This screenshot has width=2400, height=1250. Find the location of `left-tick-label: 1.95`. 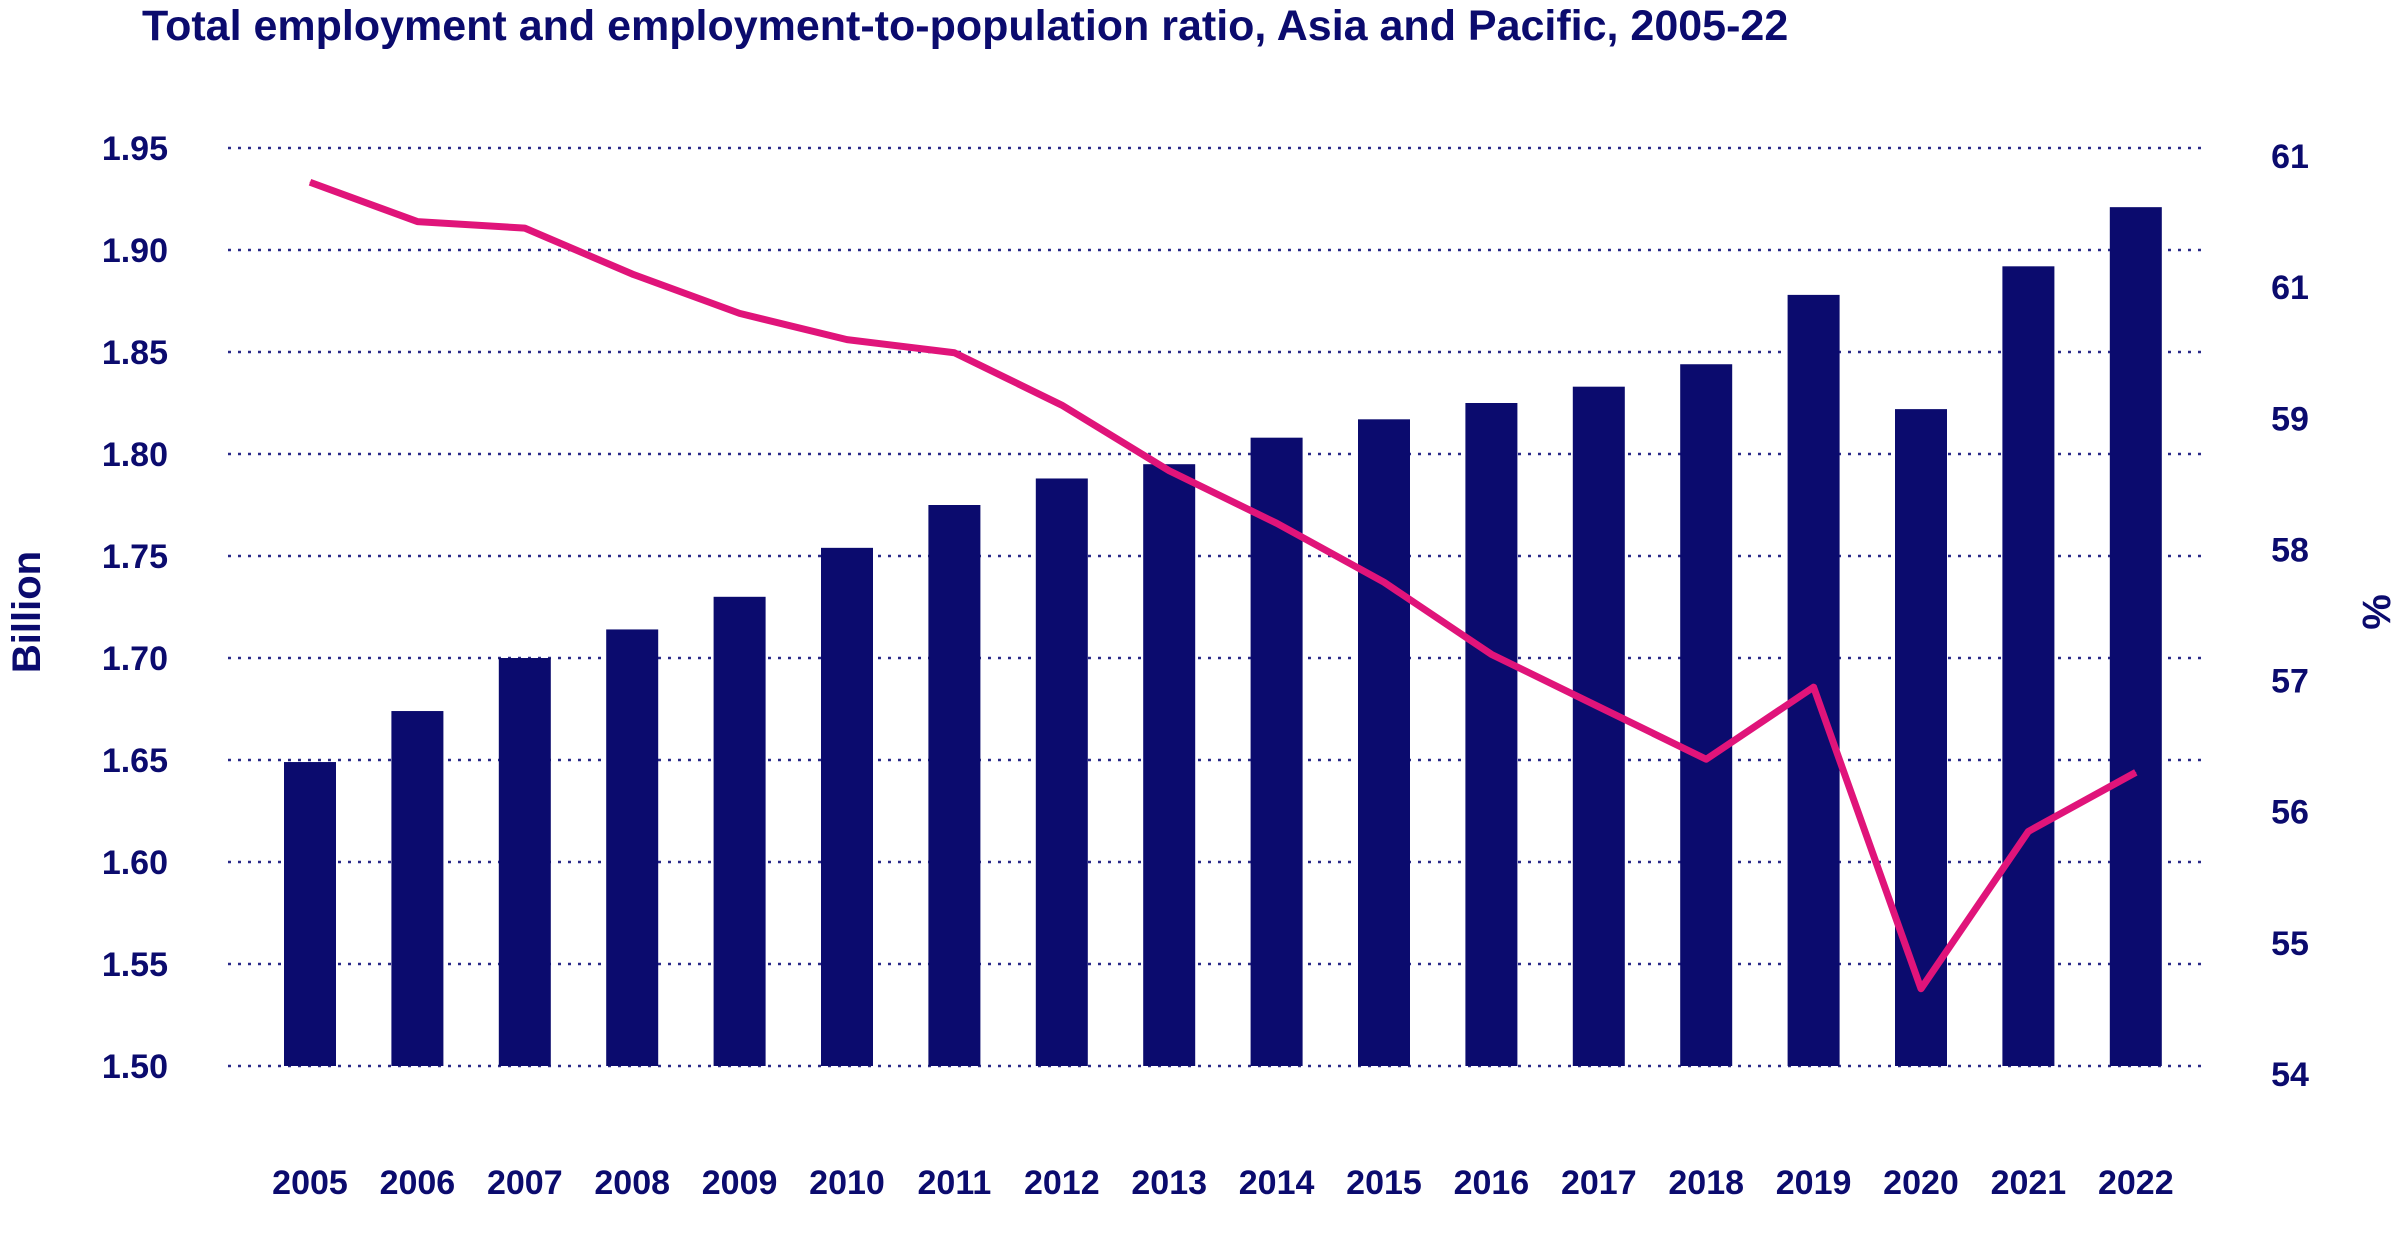

left-tick-label: 1.95 is located at coordinates (135, 149).